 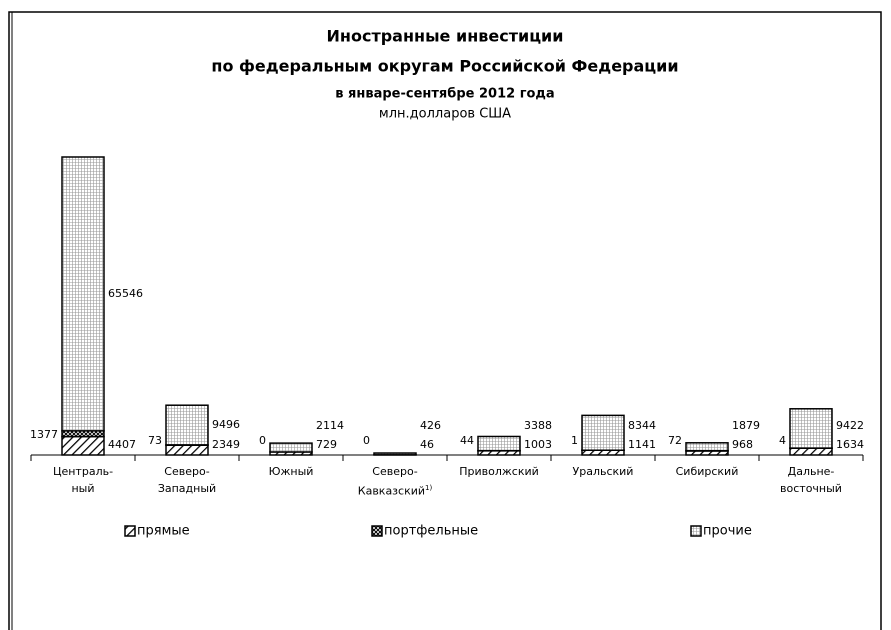 What do you see at coordinates (155, 440) in the screenshot?
I see `value-label: 73` at bounding box center [155, 440].